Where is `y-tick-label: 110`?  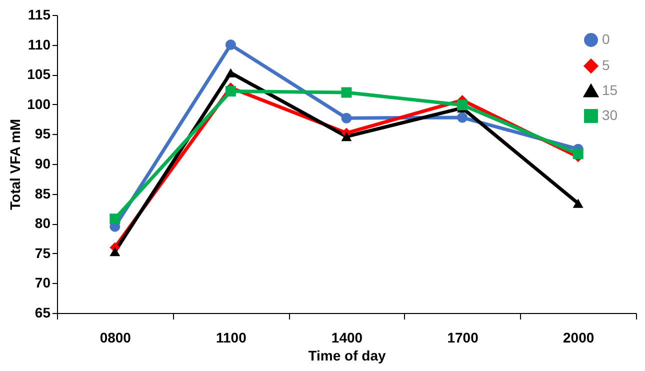
y-tick-label: 110 is located at coordinates (39, 44).